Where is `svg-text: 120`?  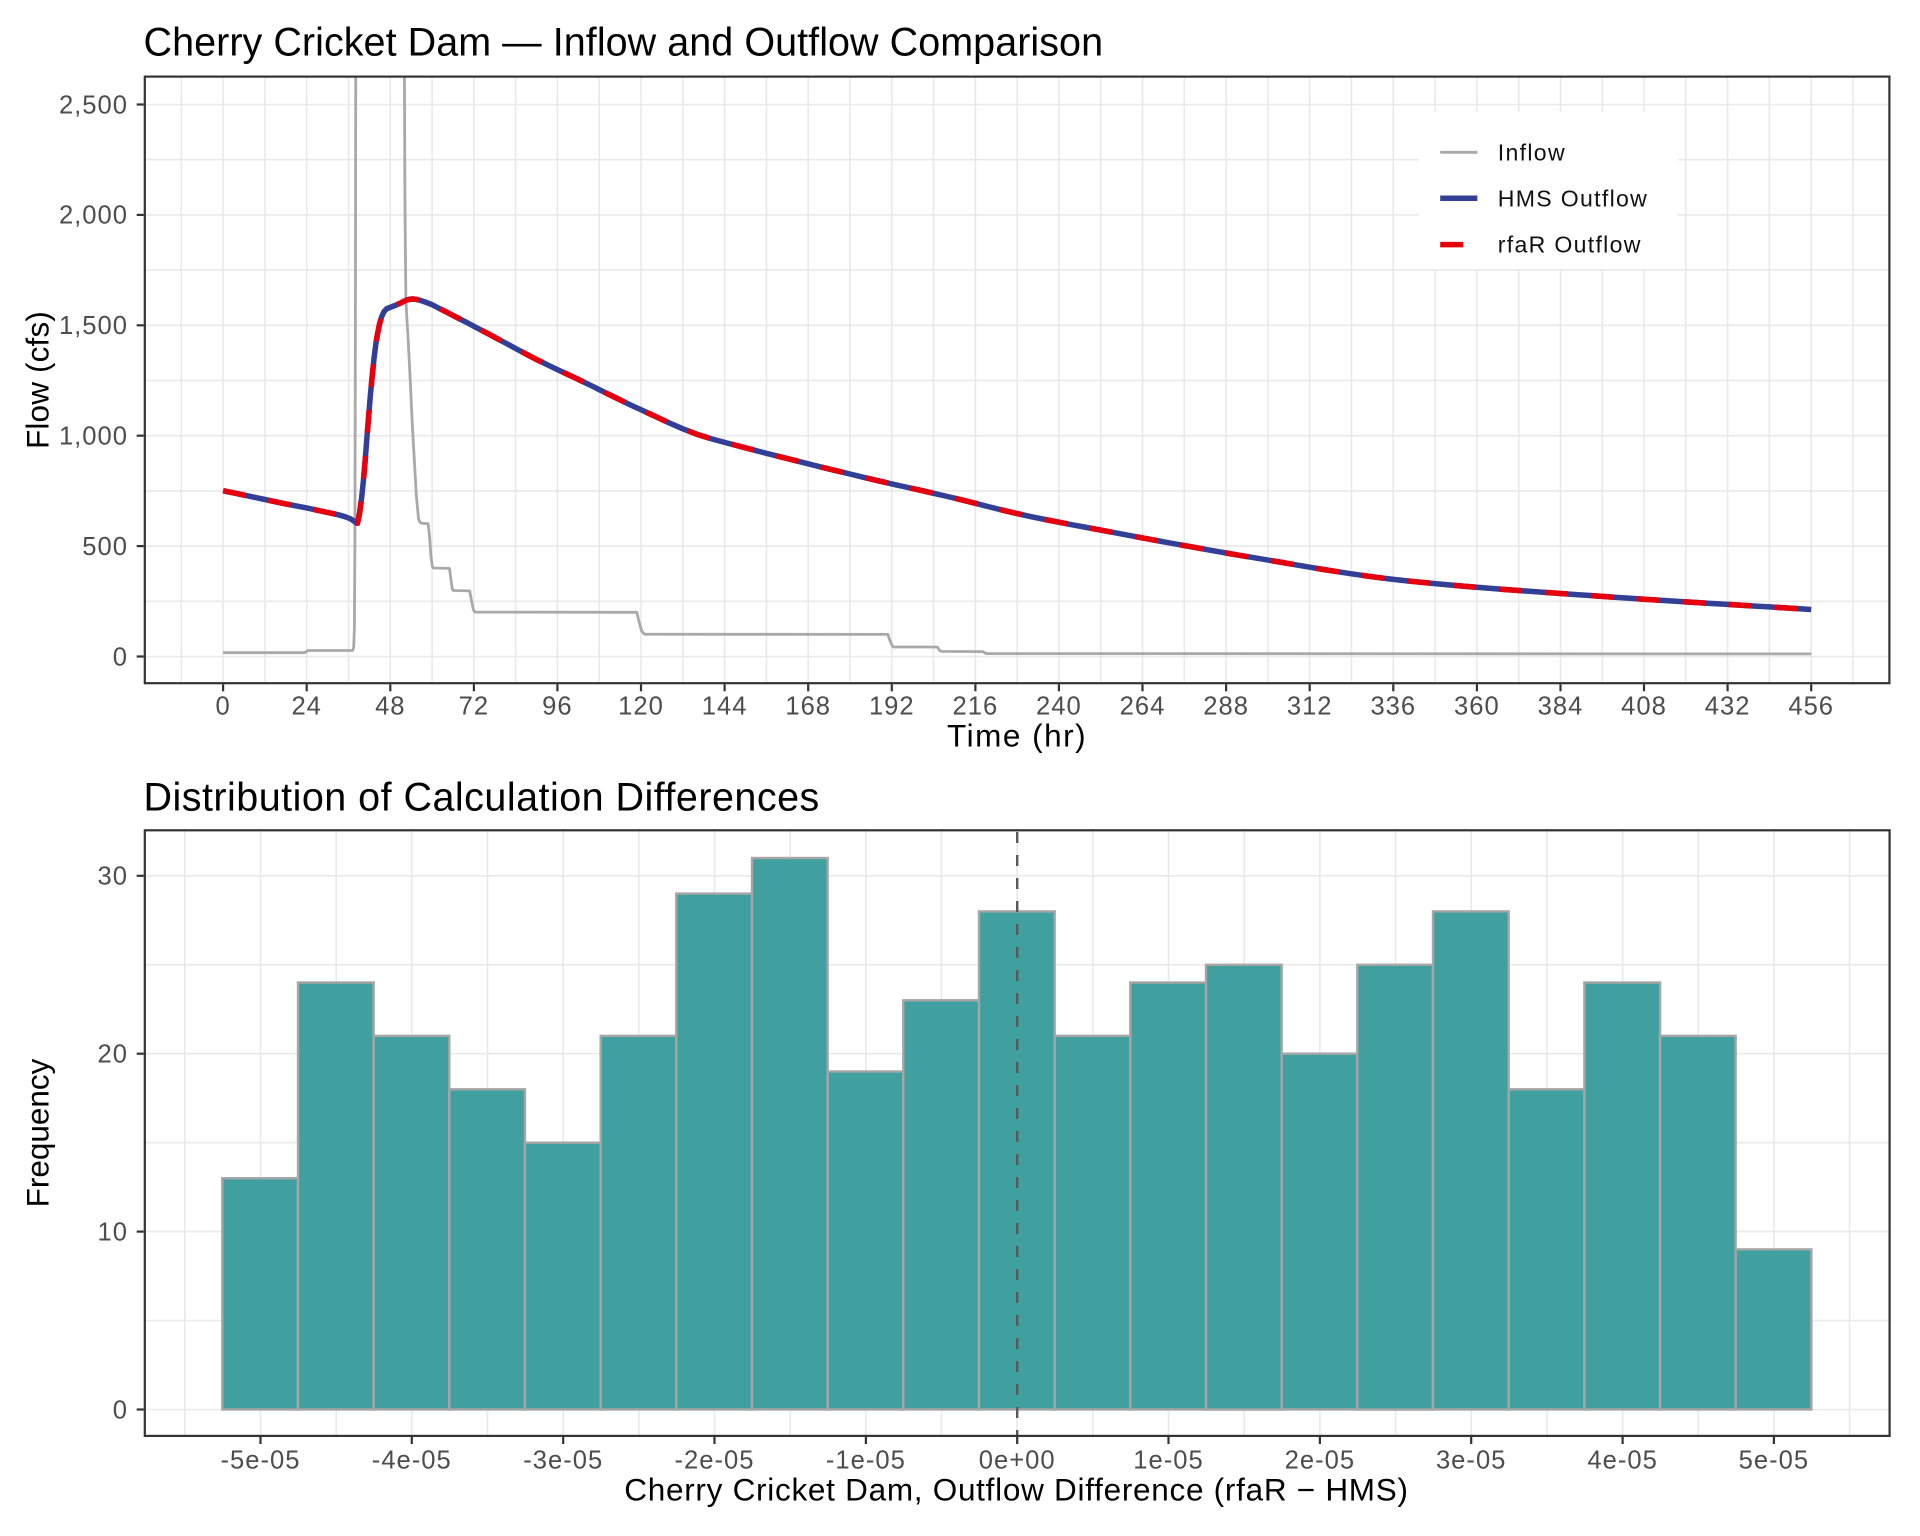
svg-text: 120 is located at coordinates (641, 706).